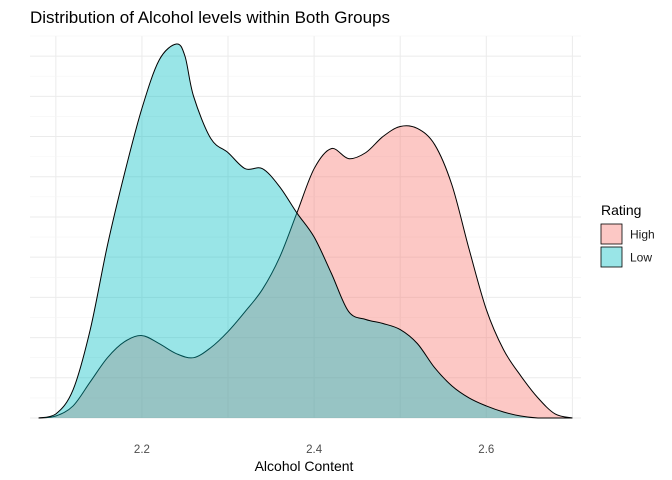 The width and height of the screenshot is (672, 480). What do you see at coordinates (611, 257) in the screenshot?
I see `legend-key-low` at bounding box center [611, 257].